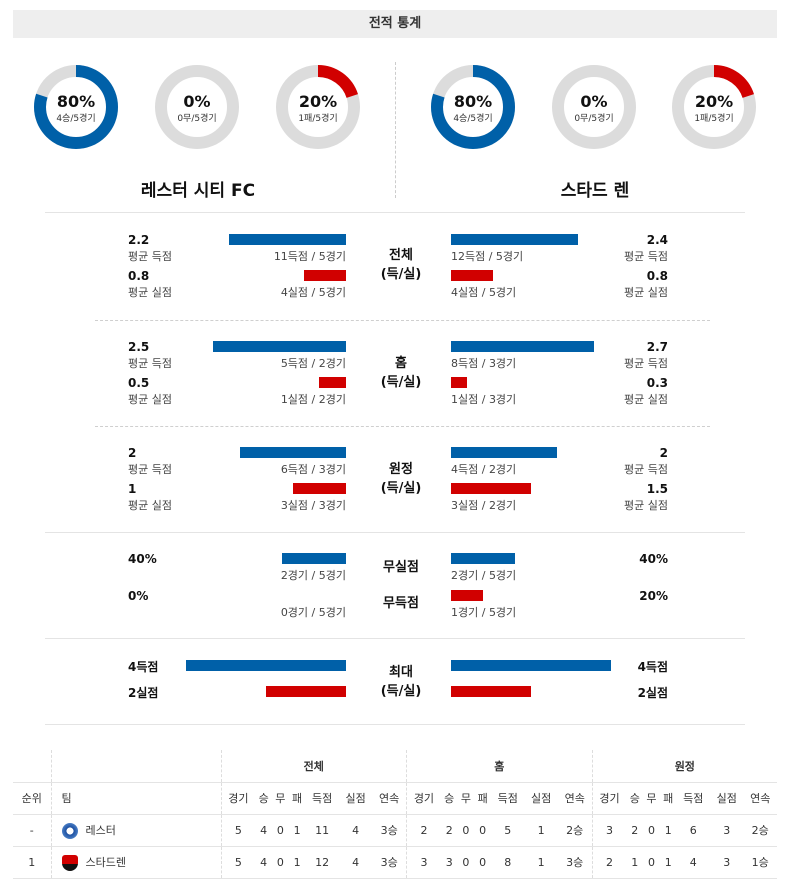 Image resolution: width=785 pixels, height=888 pixels. I want to click on home-avg-scored: 2.2, so click(139, 240).